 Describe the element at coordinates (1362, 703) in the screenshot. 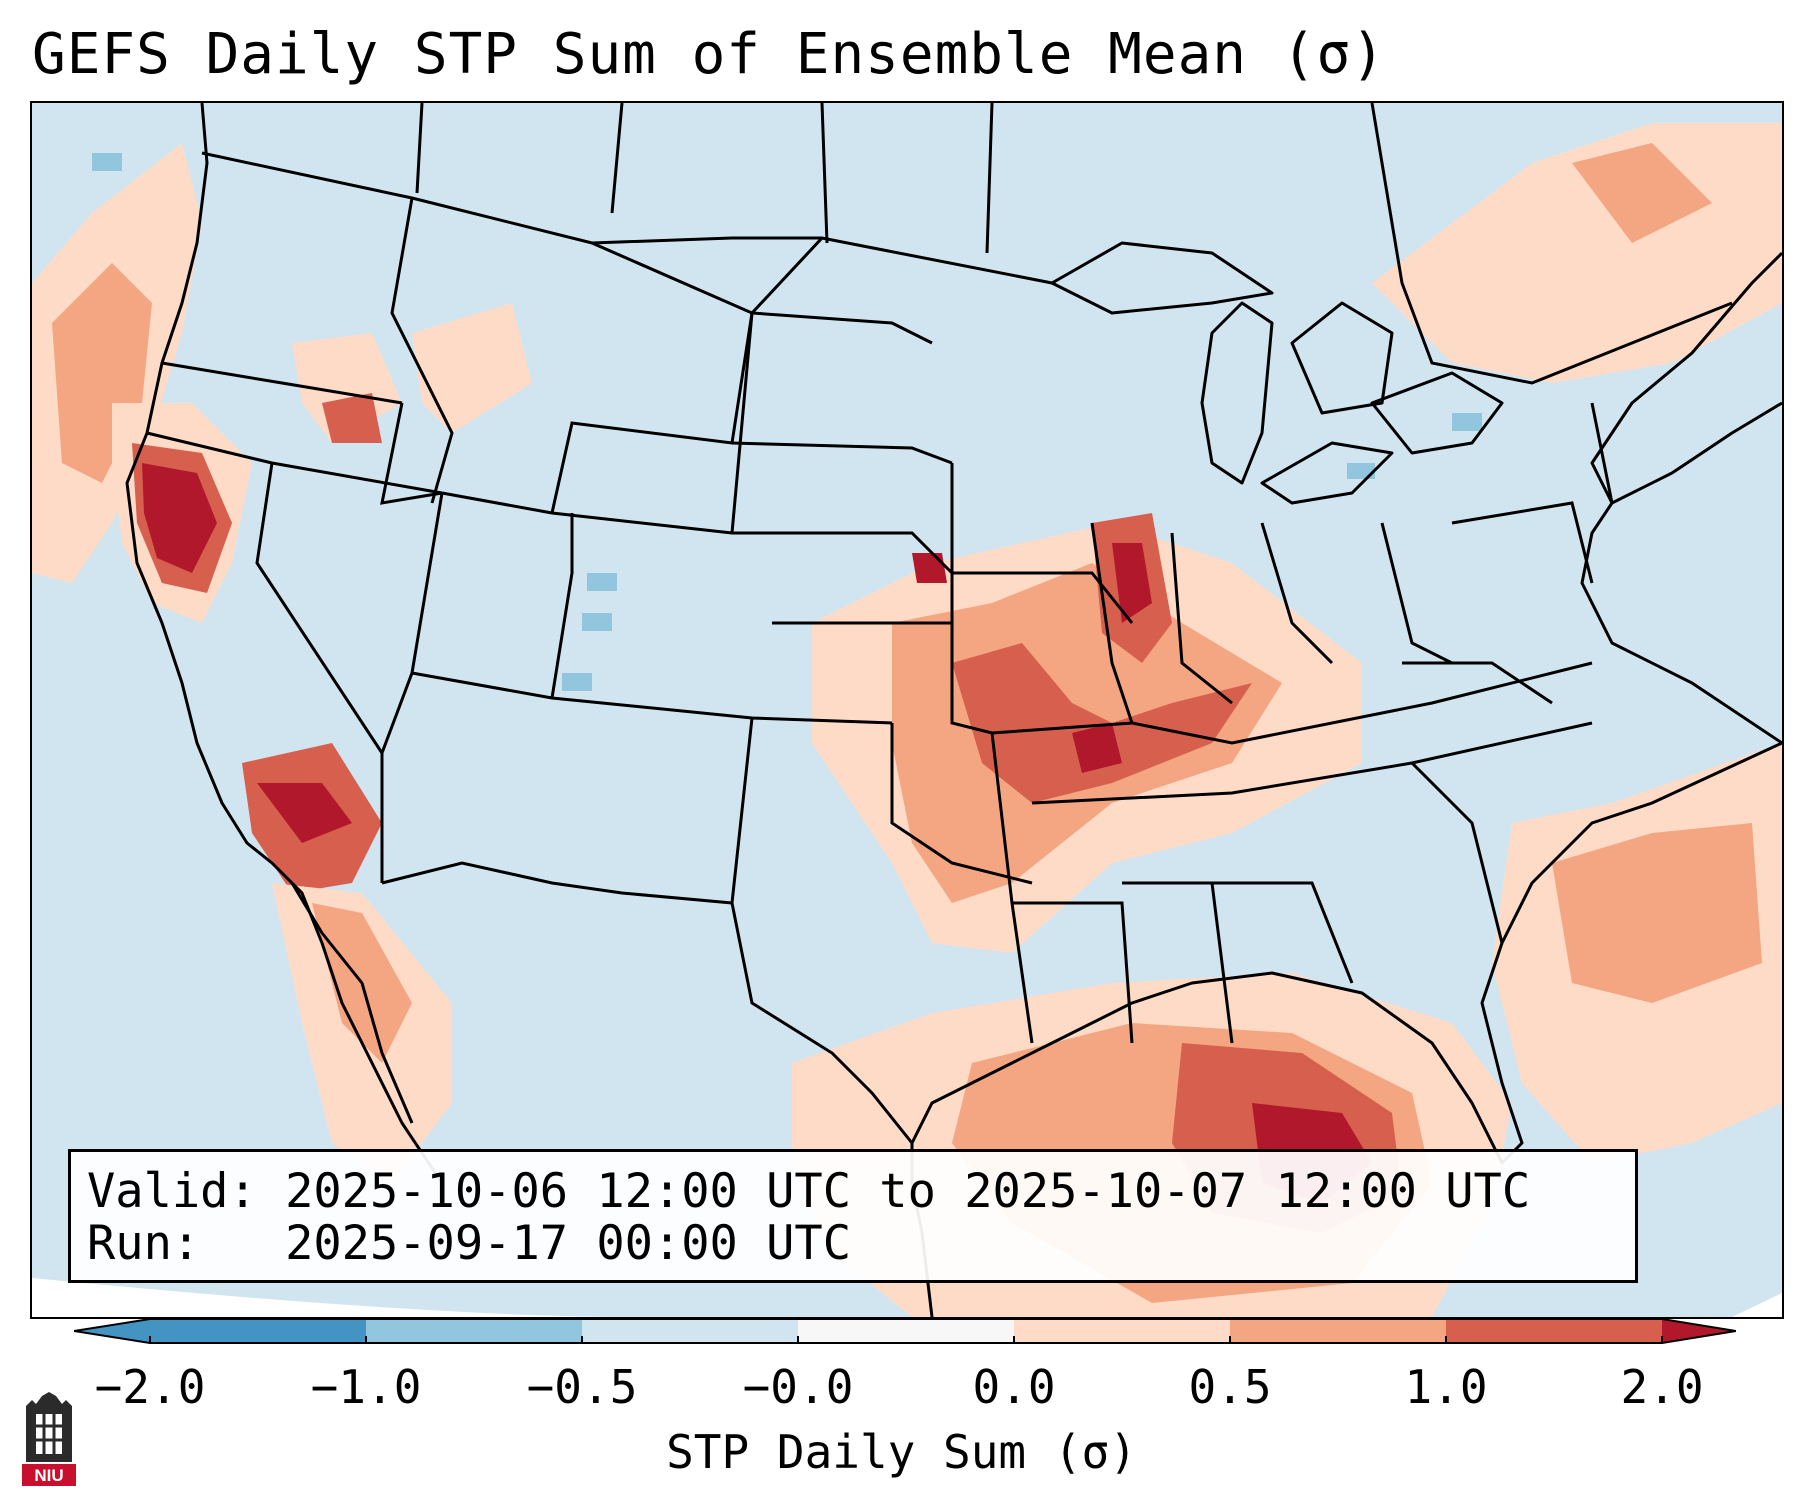

I see `border-ky-tn-va` at that location.